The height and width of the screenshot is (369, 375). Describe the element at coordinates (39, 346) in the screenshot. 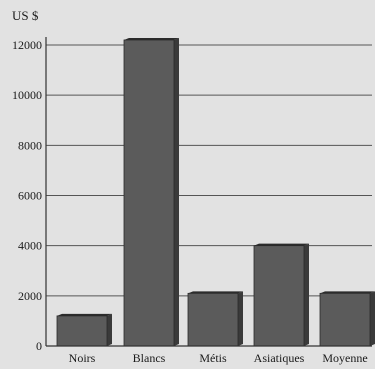

I see `y-tick-label: 0` at that location.